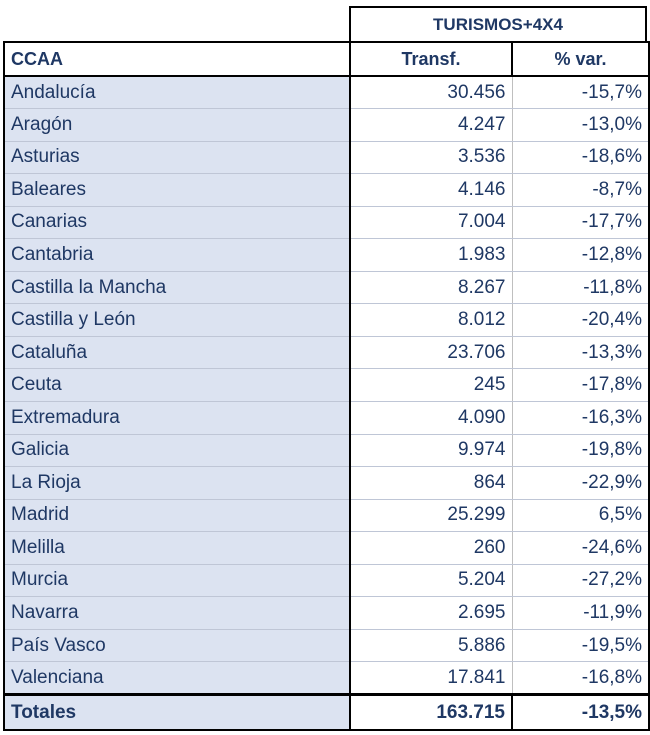 The image size is (650, 735). I want to click on transf-cell: 17.841, so click(431, 678).